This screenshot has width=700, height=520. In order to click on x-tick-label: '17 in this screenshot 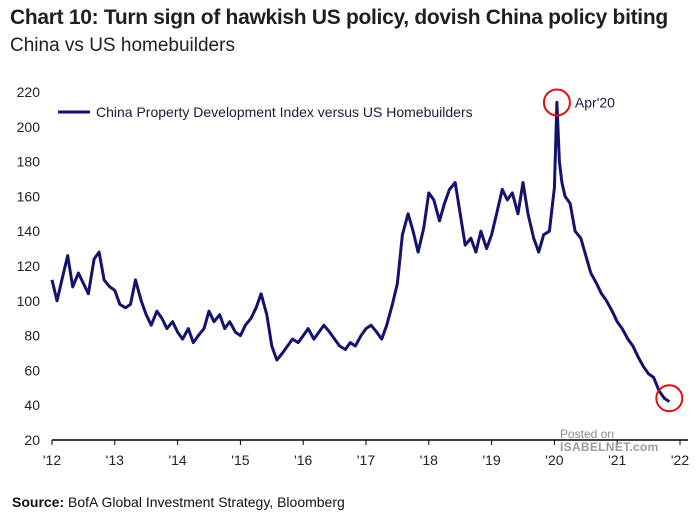, I will do `click(366, 460)`.